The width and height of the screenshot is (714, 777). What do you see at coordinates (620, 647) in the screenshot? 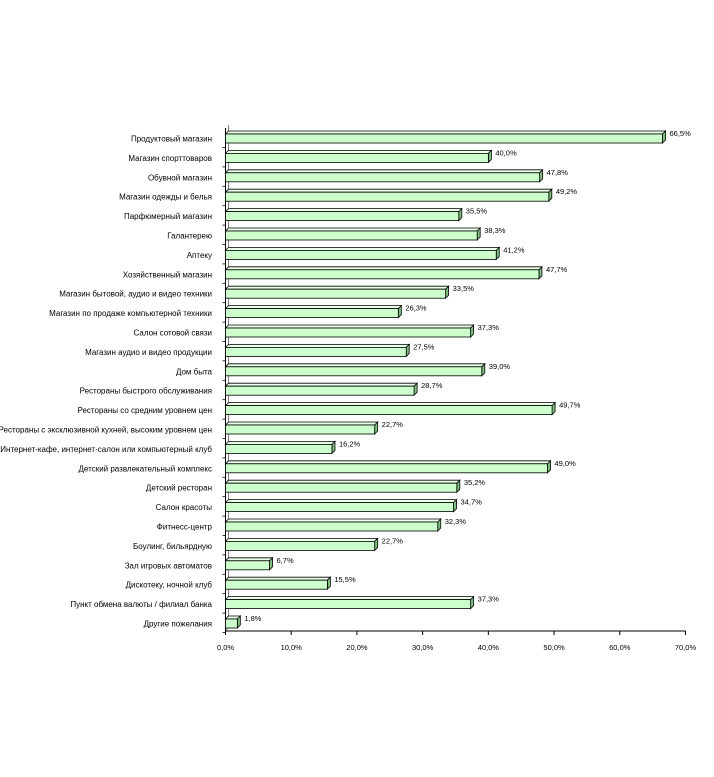
I see `x-tick-label: 60,0%` at bounding box center [620, 647].